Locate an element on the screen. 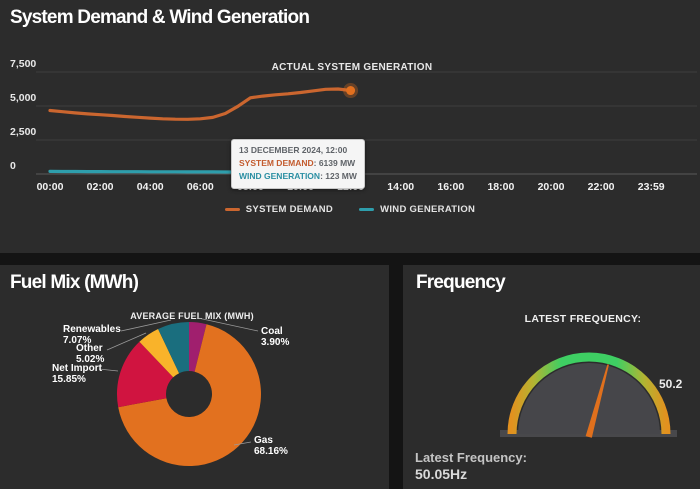 The width and height of the screenshot is (700, 489). tooltip-date: 13 DECEMBER 2024, 12:00 is located at coordinates (293, 150).